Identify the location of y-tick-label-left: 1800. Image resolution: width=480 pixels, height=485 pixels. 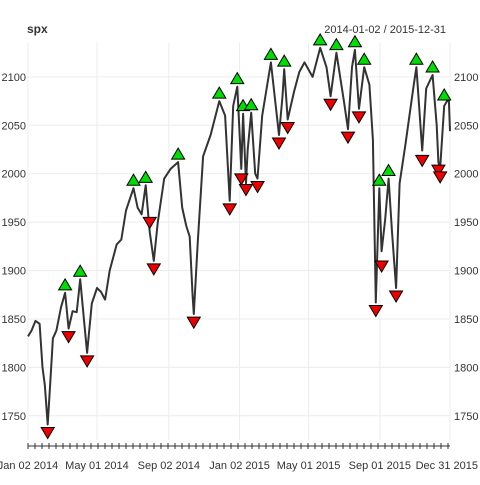
(14, 368).